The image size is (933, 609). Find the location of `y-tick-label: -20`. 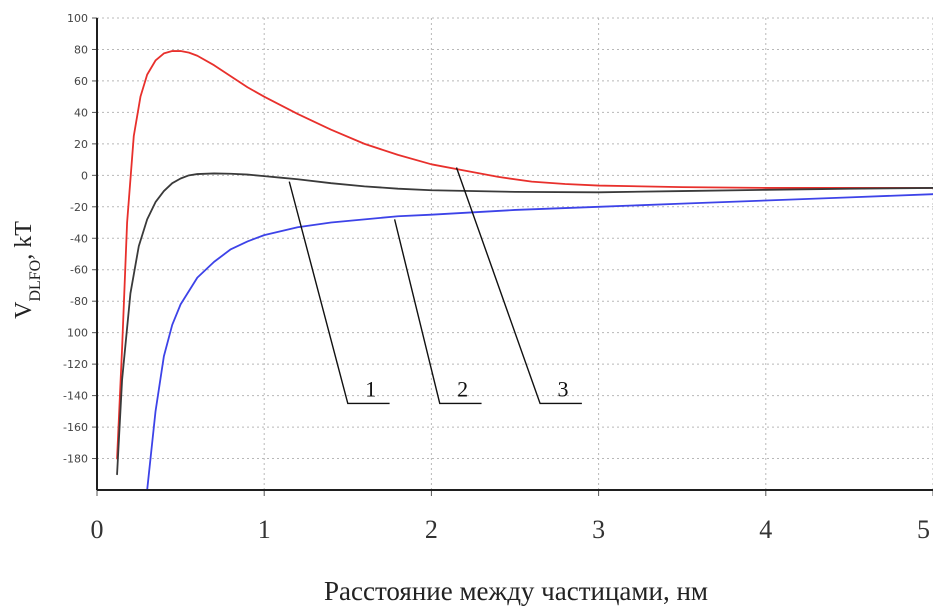

y-tick-label: -20 is located at coordinates (79, 207).